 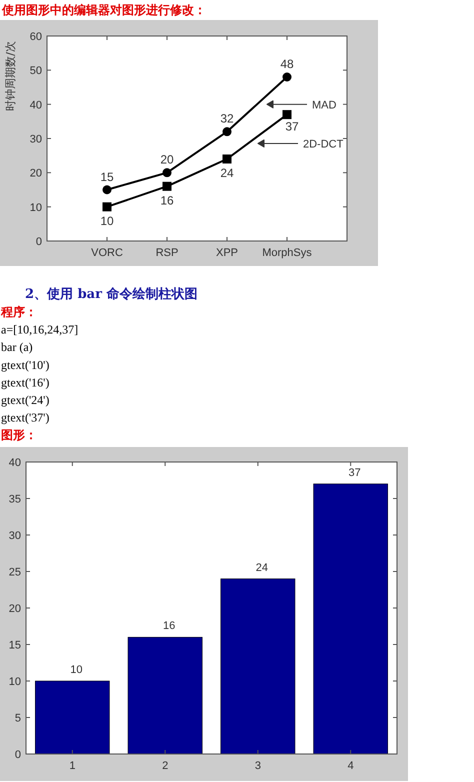 What do you see at coordinates (111, 294) in the screenshot?
I see `chart-title: 2、使用 bar 命令绘制柱状图` at bounding box center [111, 294].